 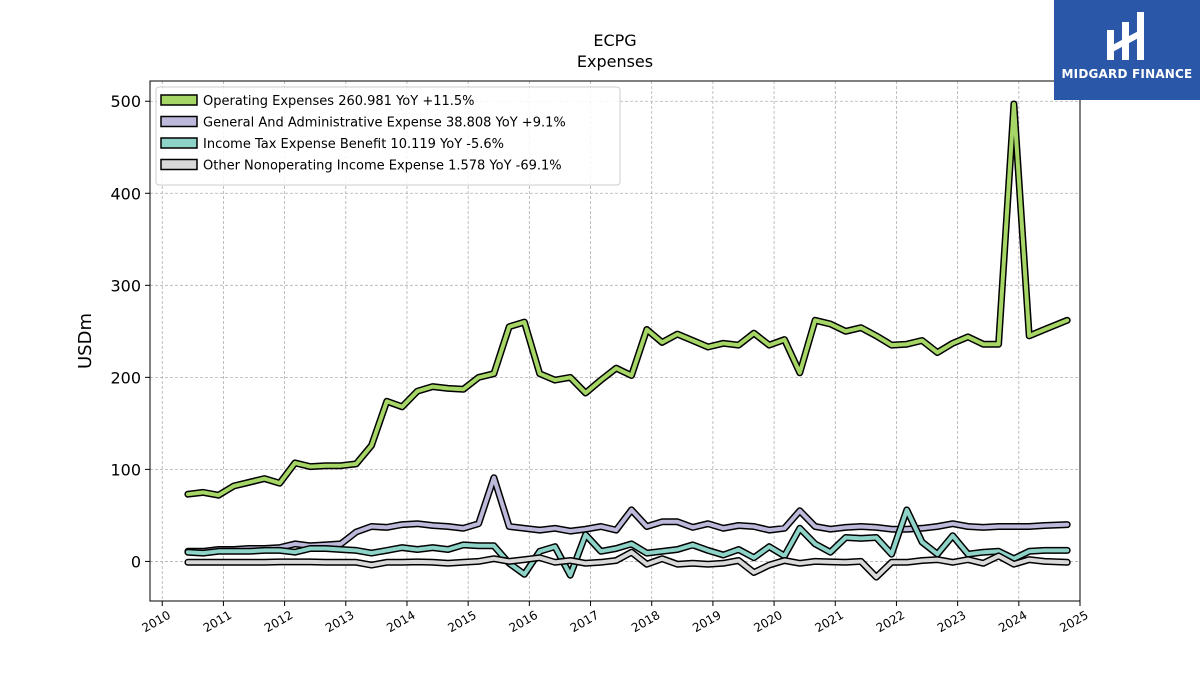 What do you see at coordinates (584, 621) in the screenshot?
I see `x-tick-label: 2017` at bounding box center [584, 621].